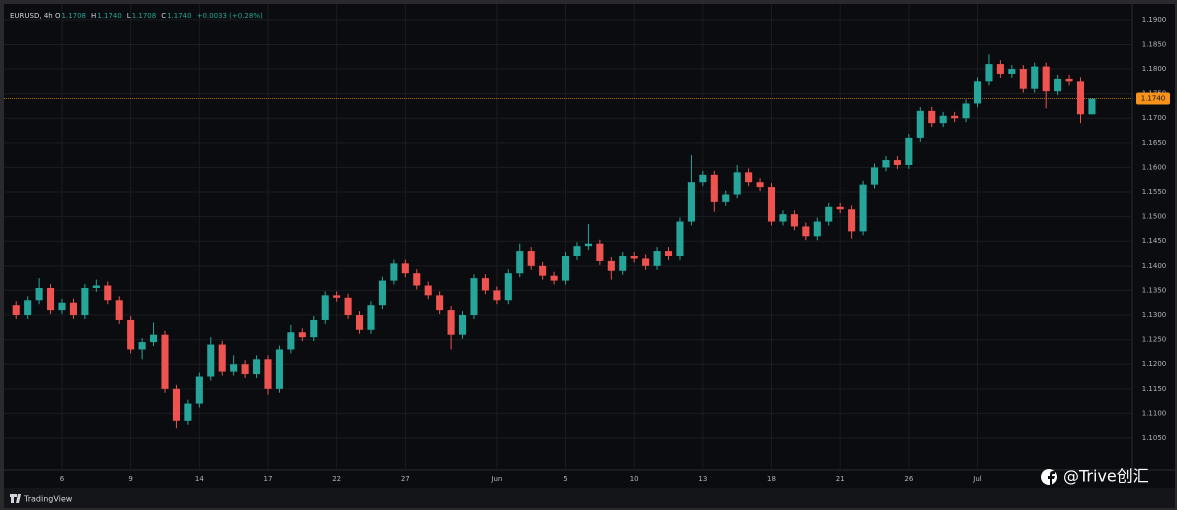  What do you see at coordinates (268, 479) in the screenshot?
I see `x-tick-label: 17` at bounding box center [268, 479].